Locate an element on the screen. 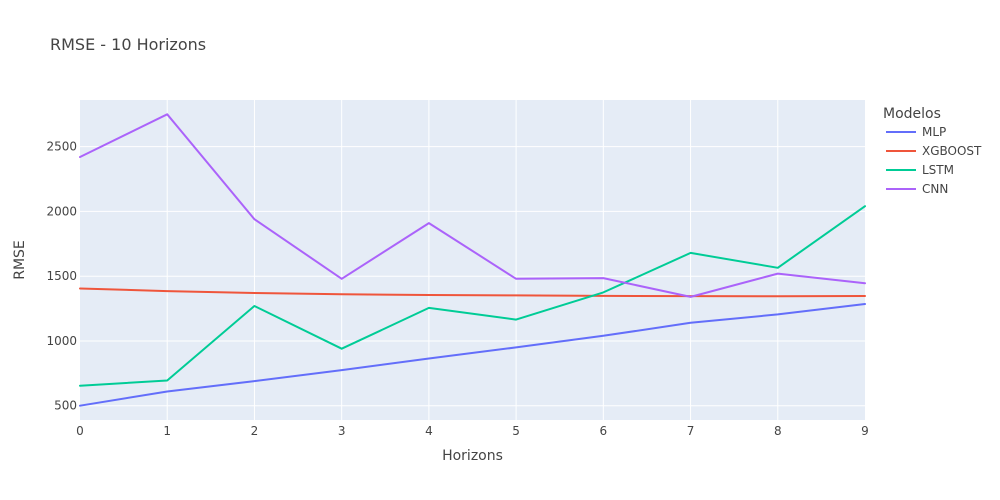  y-tick-label: 1500 is located at coordinates (61, 276).